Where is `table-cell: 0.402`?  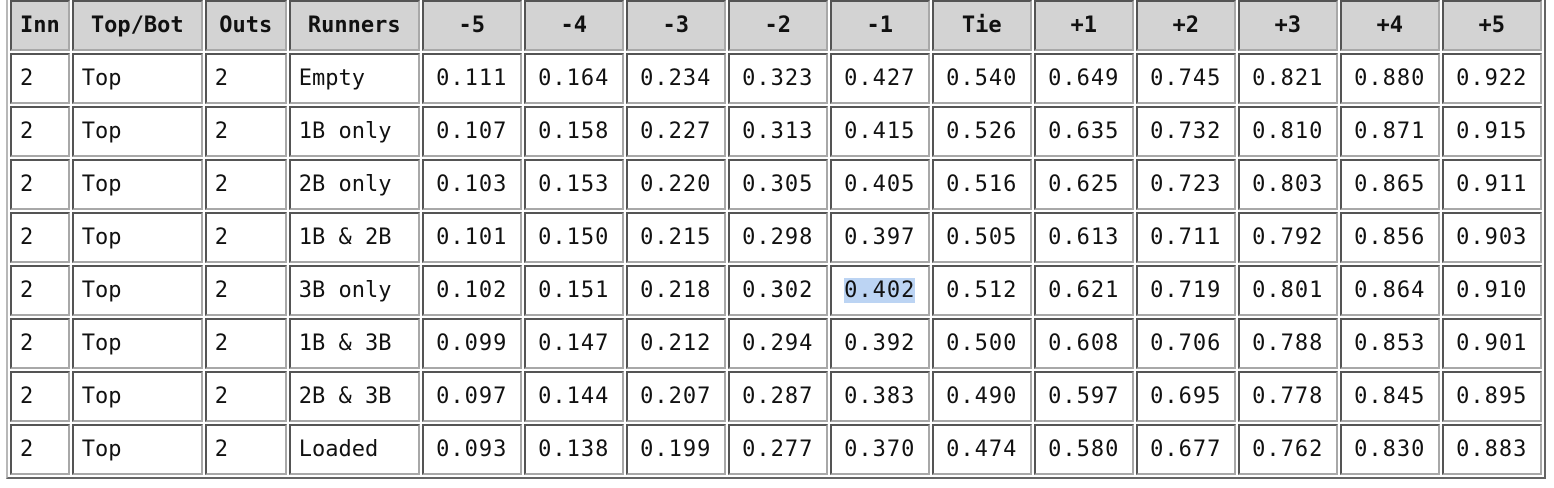 table-cell: 0.402 is located at coordinates (879, 290).